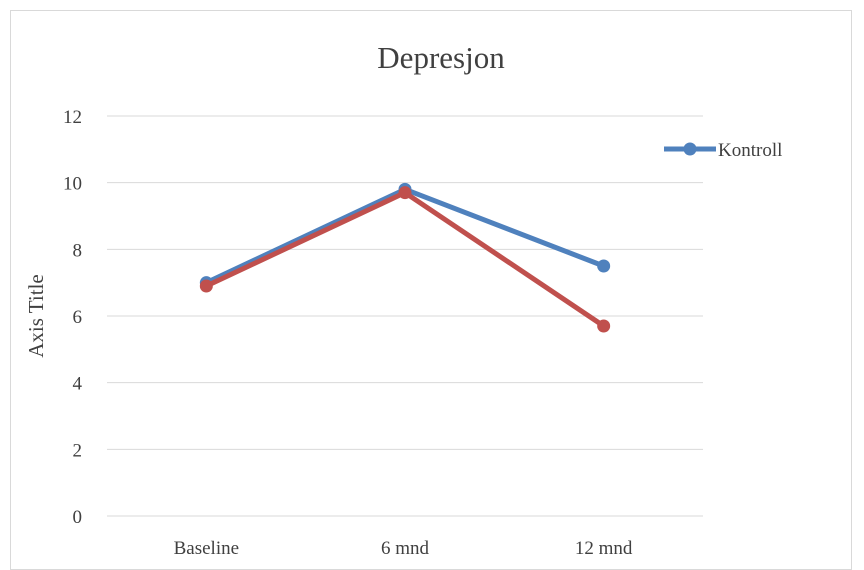 The image size is (864, 570). I want to click on legend: Kontroll, so click(723, 150).